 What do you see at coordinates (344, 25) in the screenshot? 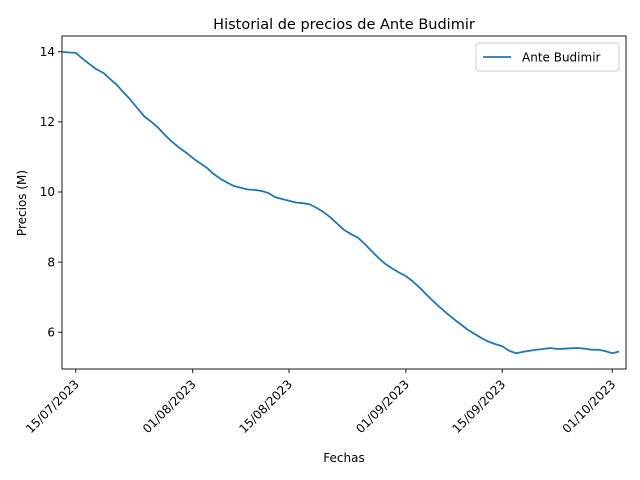
I see `chart-title: Historial de precios de Ante Budimir` at bounding box center [344, 25].